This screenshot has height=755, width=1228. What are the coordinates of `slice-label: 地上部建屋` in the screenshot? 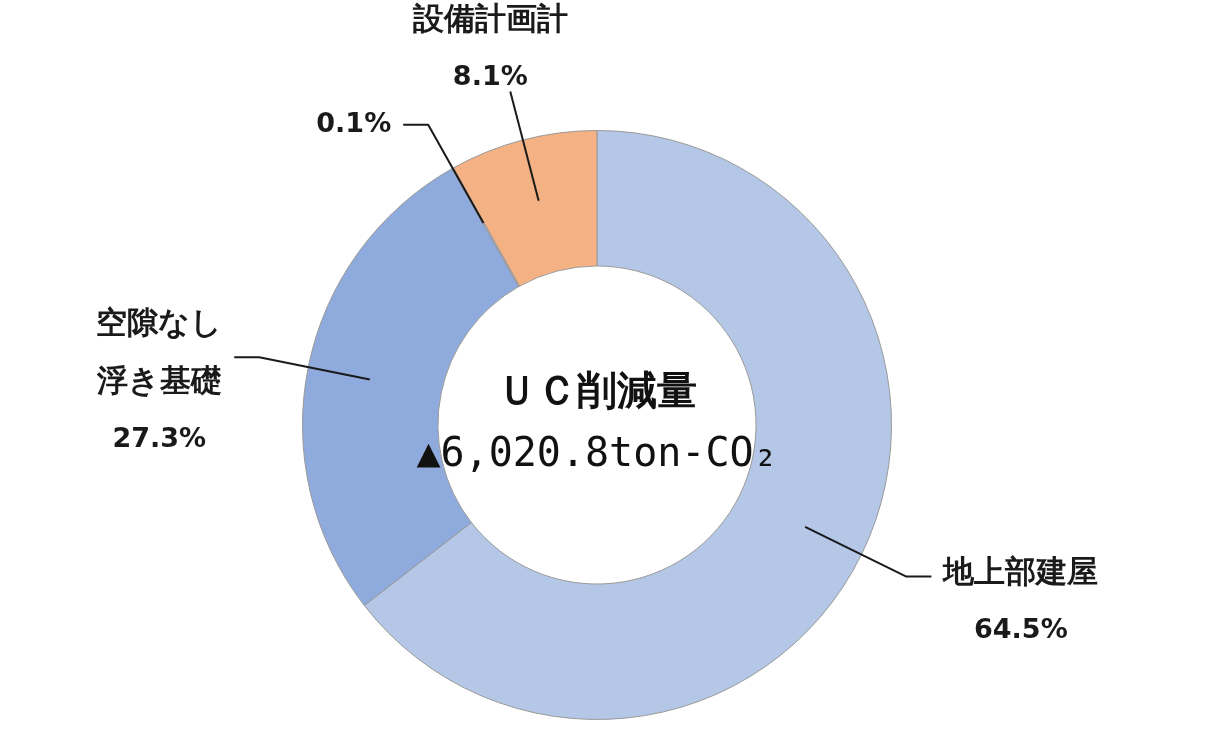 It's located at (1020, 570).